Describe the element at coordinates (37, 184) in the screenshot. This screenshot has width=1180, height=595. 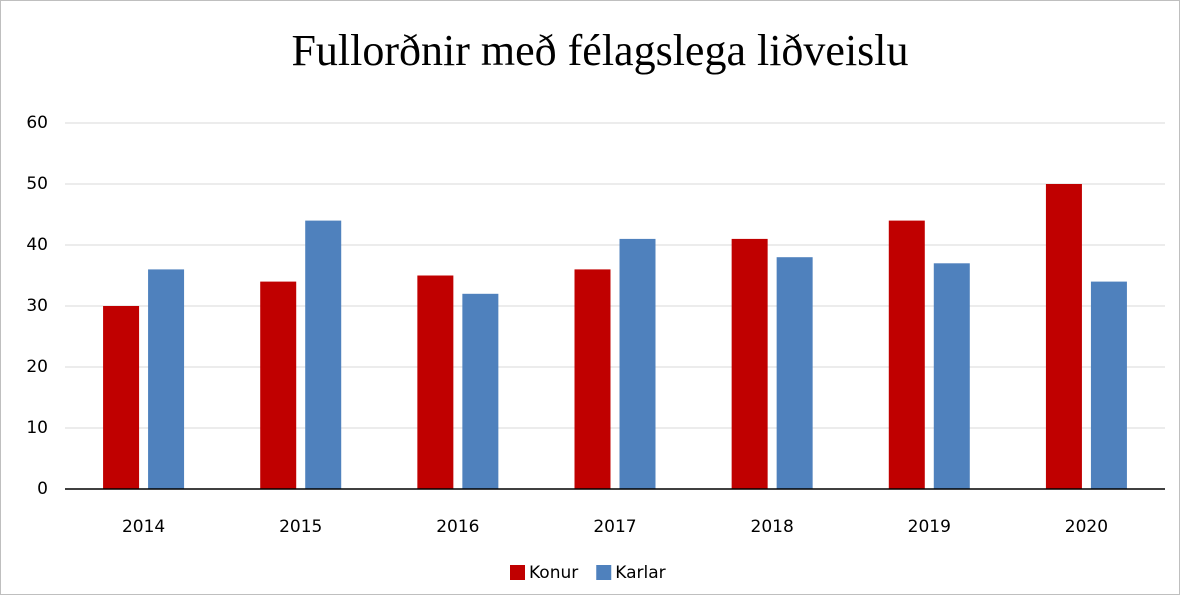
I see `y-tick-label: 50` at that location.